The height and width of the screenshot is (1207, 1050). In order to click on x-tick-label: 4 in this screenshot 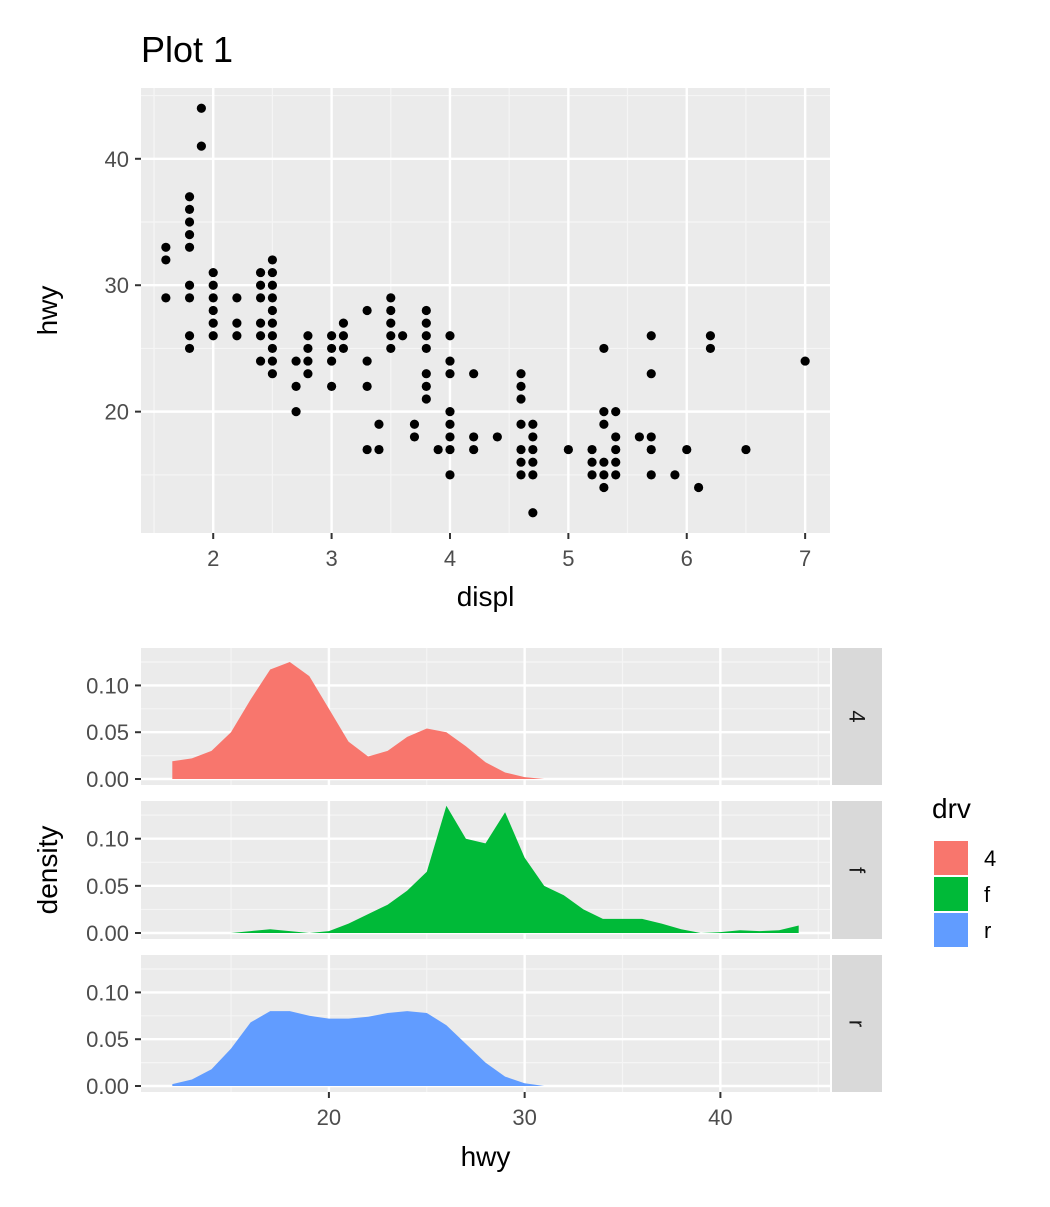, I will do `click(450, 558)`.